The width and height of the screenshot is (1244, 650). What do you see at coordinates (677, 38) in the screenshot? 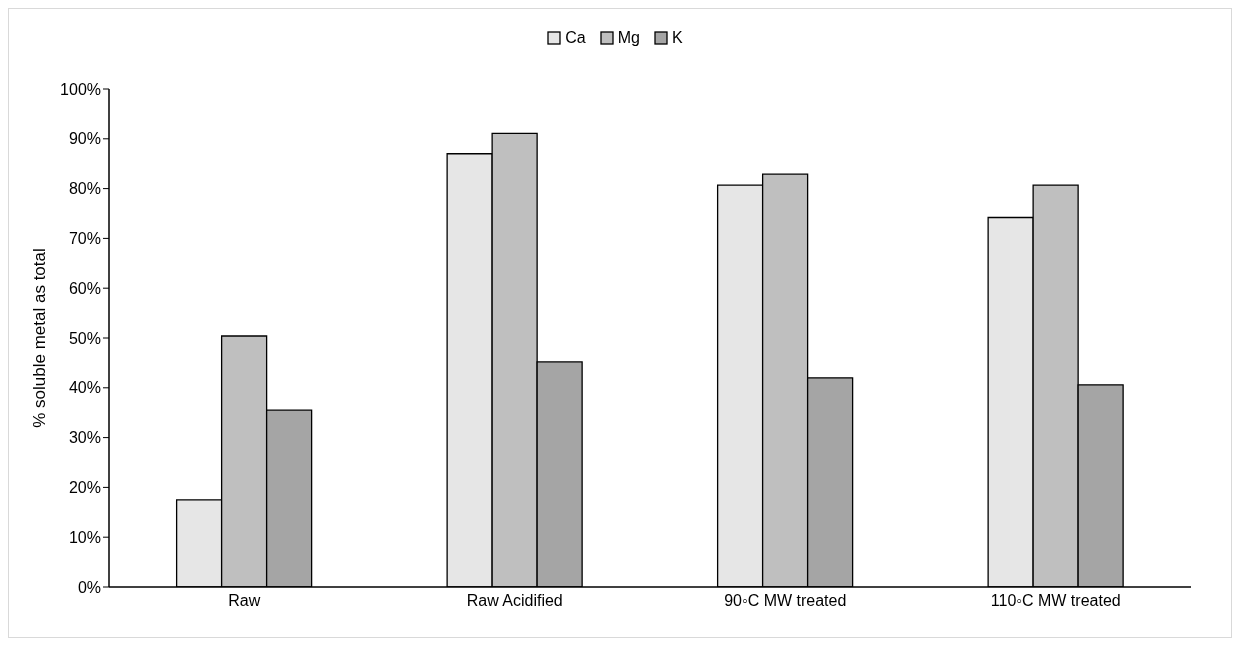
I see `legend-label: K` at bounding box center [677, 38].